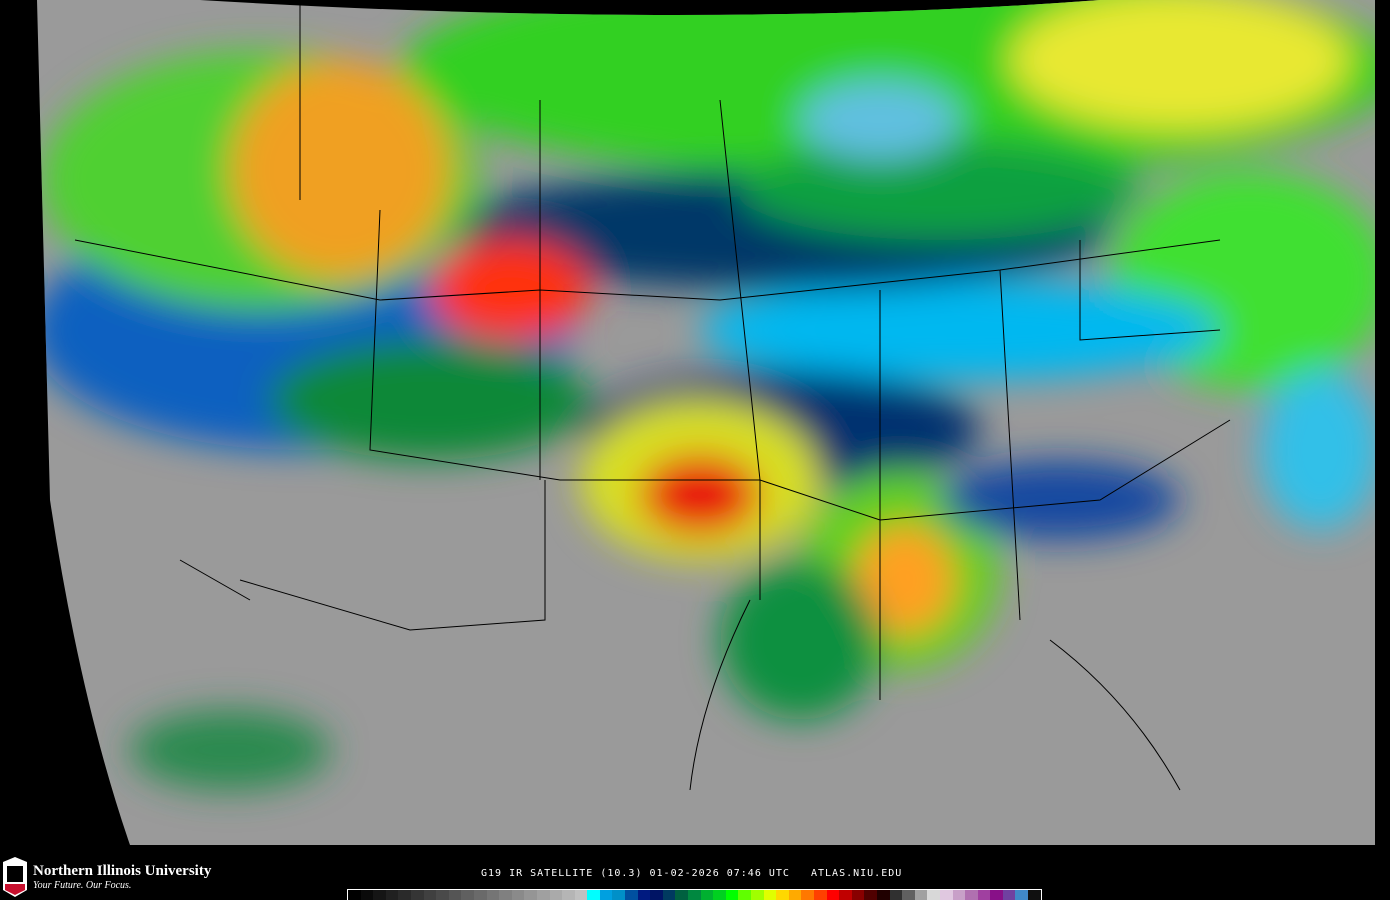  I want to click on temperature-colorbar, so click(694, 894).